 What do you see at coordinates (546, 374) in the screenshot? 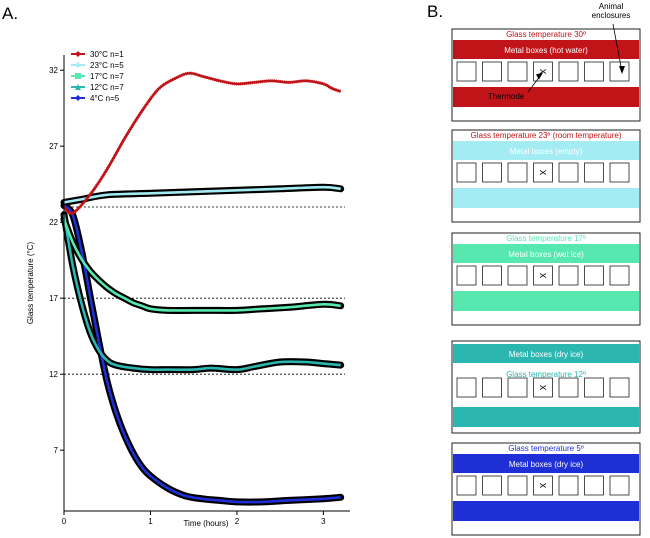
I see `panel-title: Glass temperature 12º` at bounding box center [546, 374].